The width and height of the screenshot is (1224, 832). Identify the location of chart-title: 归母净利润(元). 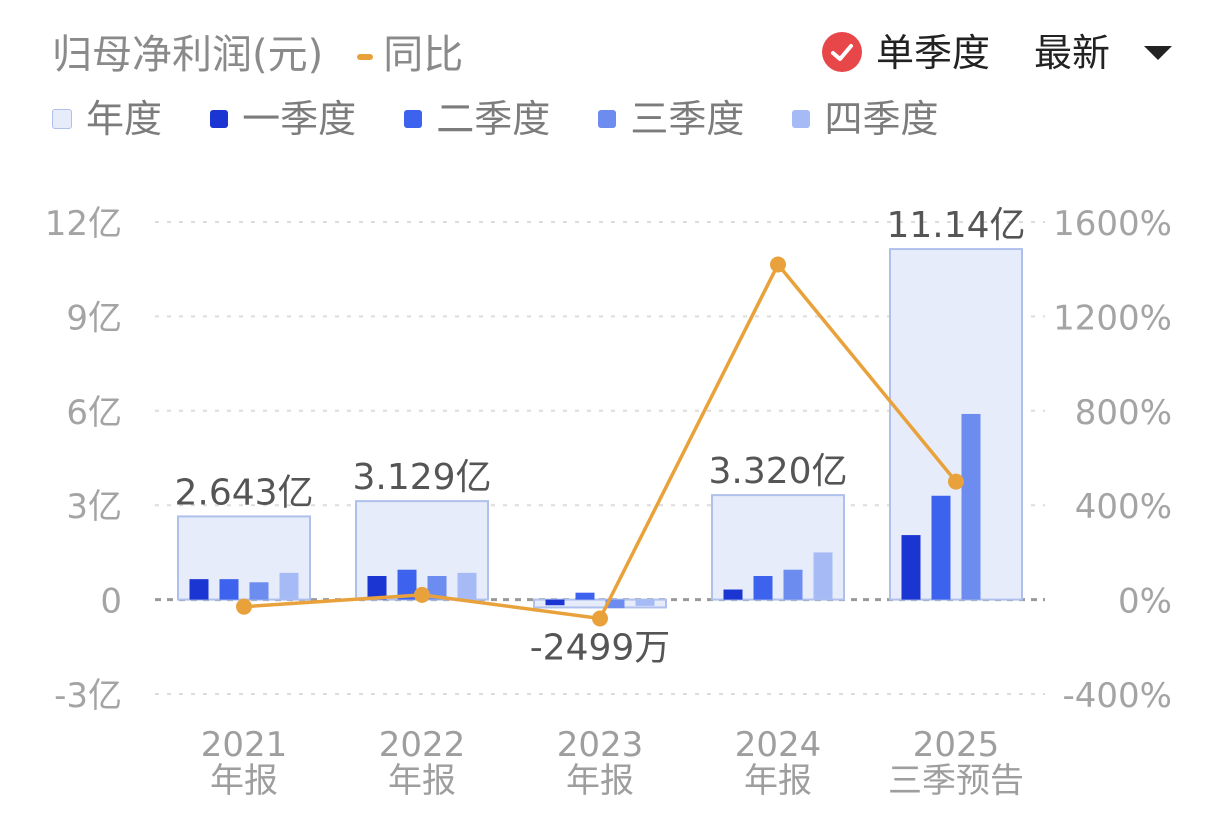
(188, 55).